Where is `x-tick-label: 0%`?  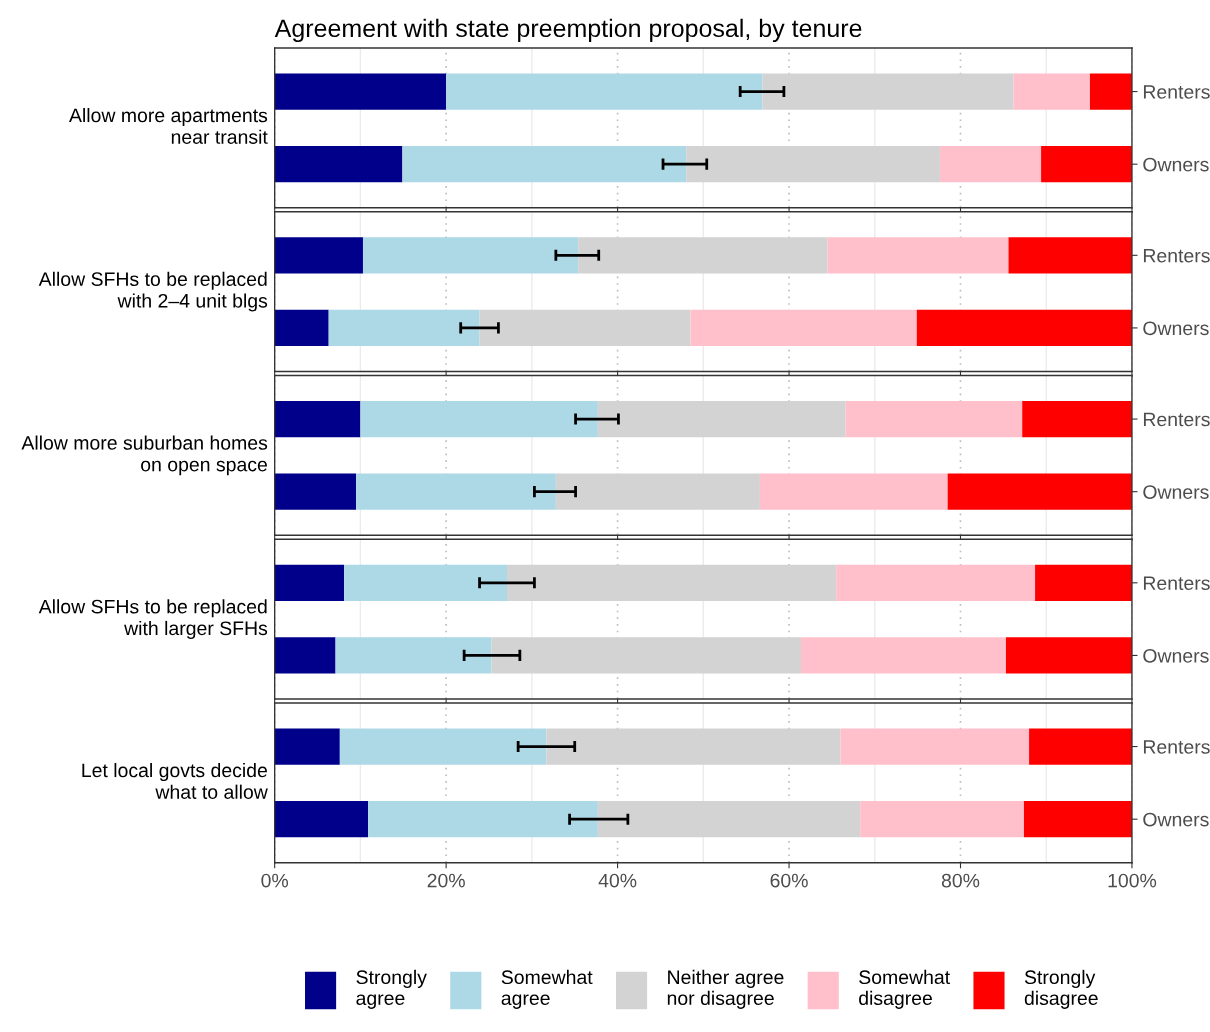
x-tick-label: 0% is located at coordinates (275, 880).